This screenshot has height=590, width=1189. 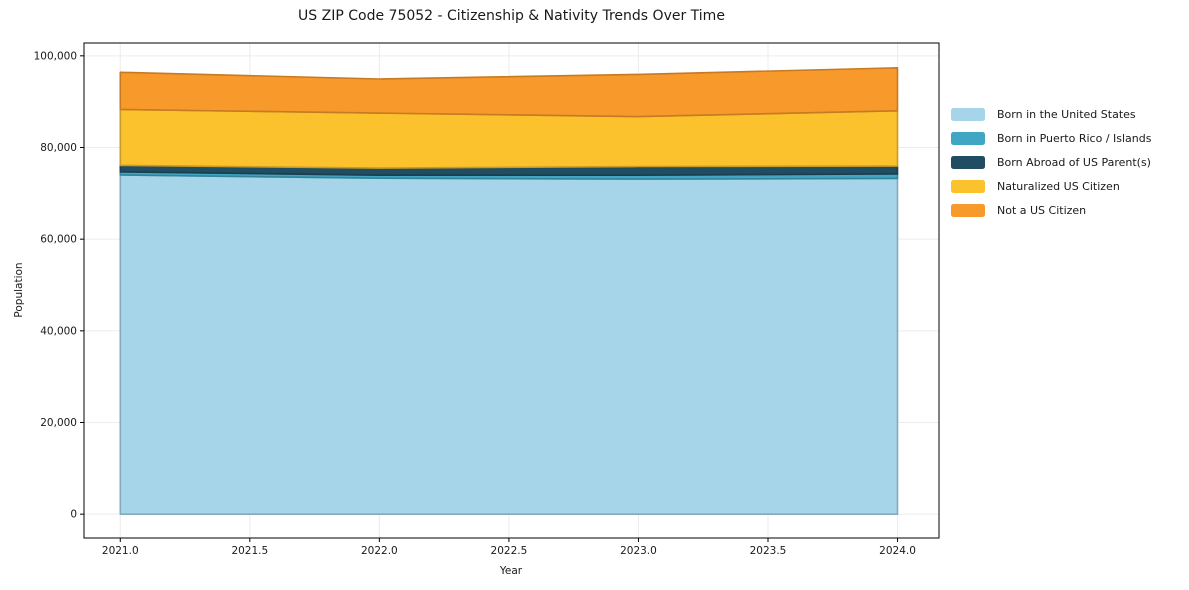 What do you see at coordinates (19, 289) in the screenshot?
I see `y-axis-label: Population` at bounding box center [19, 289].